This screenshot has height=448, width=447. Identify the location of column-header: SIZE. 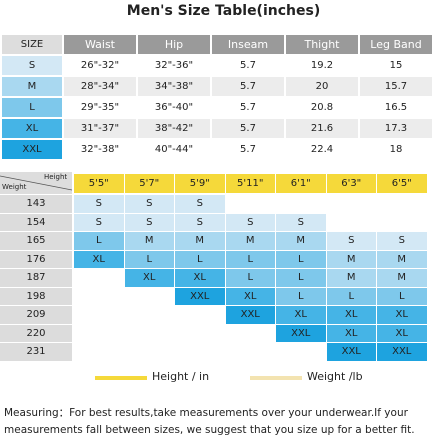
(32, 44).